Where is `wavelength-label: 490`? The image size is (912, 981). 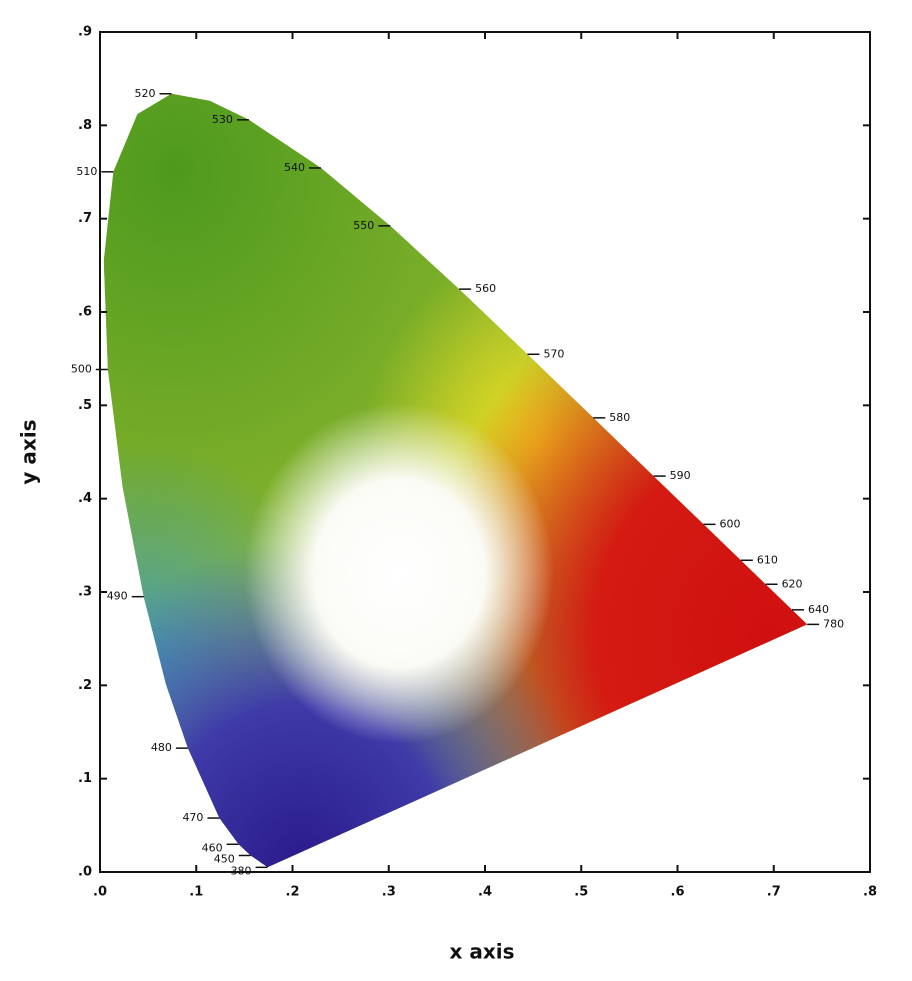
wavelength-label: 490 is located at coordinates (117, 596).